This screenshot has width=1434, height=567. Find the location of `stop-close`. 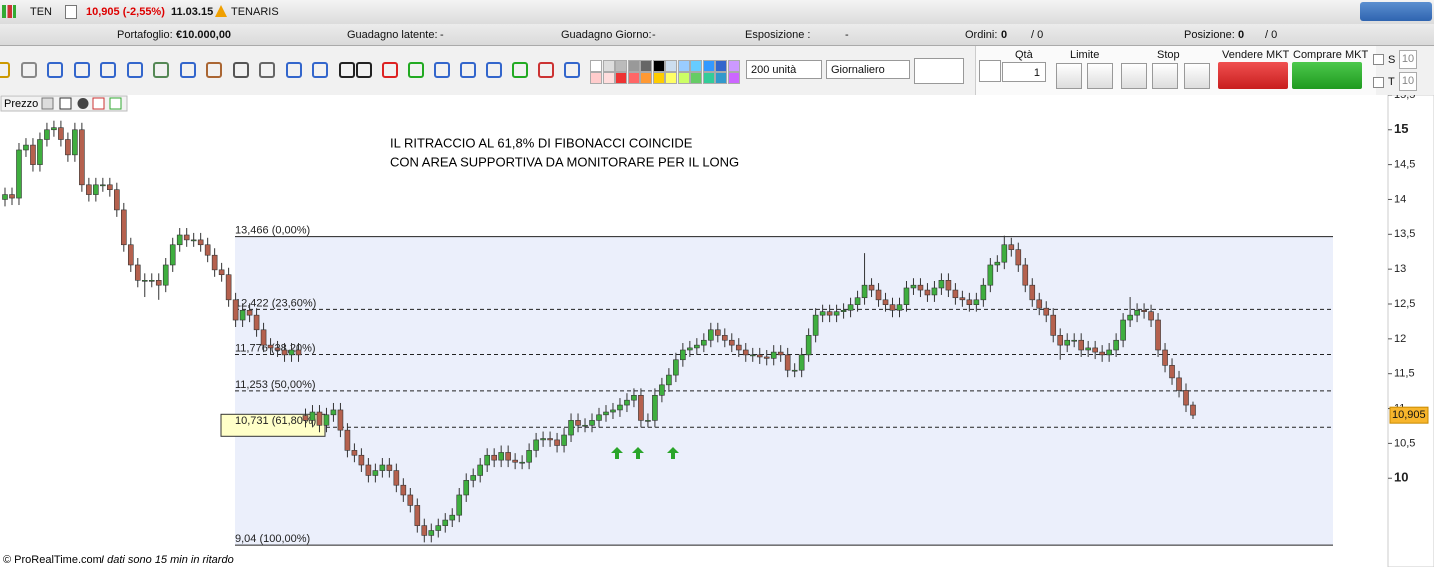

stop-close is located at coordinates (1197, 76).